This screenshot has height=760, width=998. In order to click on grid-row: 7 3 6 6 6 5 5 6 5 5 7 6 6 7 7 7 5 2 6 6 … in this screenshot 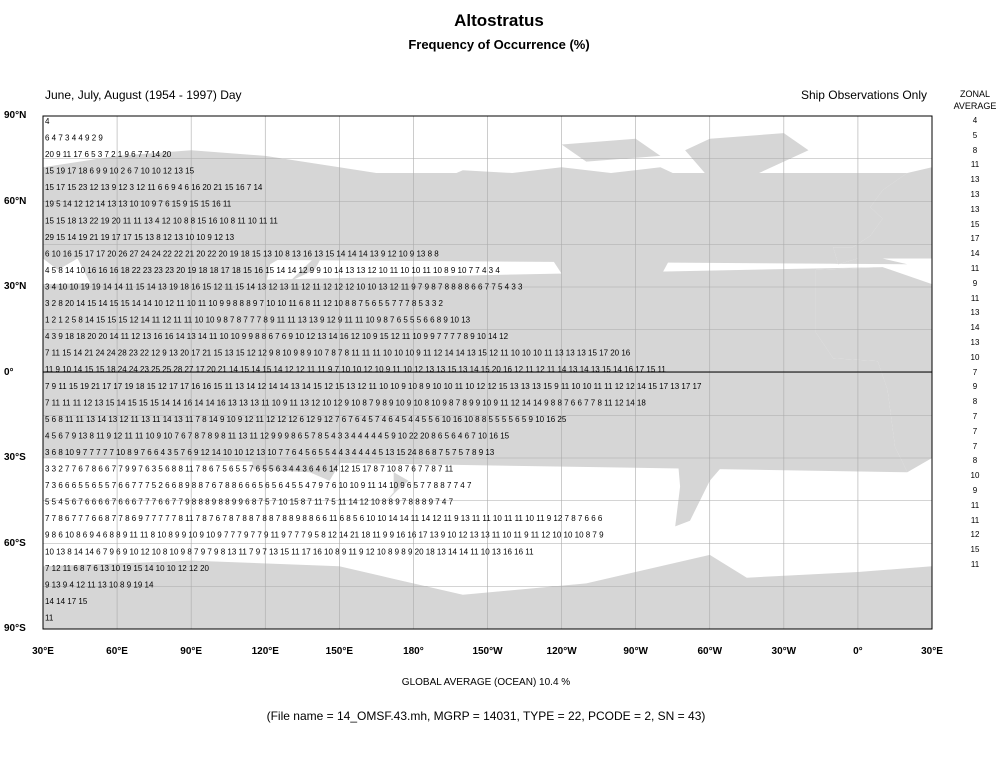, I will do `click(258, 485)`.